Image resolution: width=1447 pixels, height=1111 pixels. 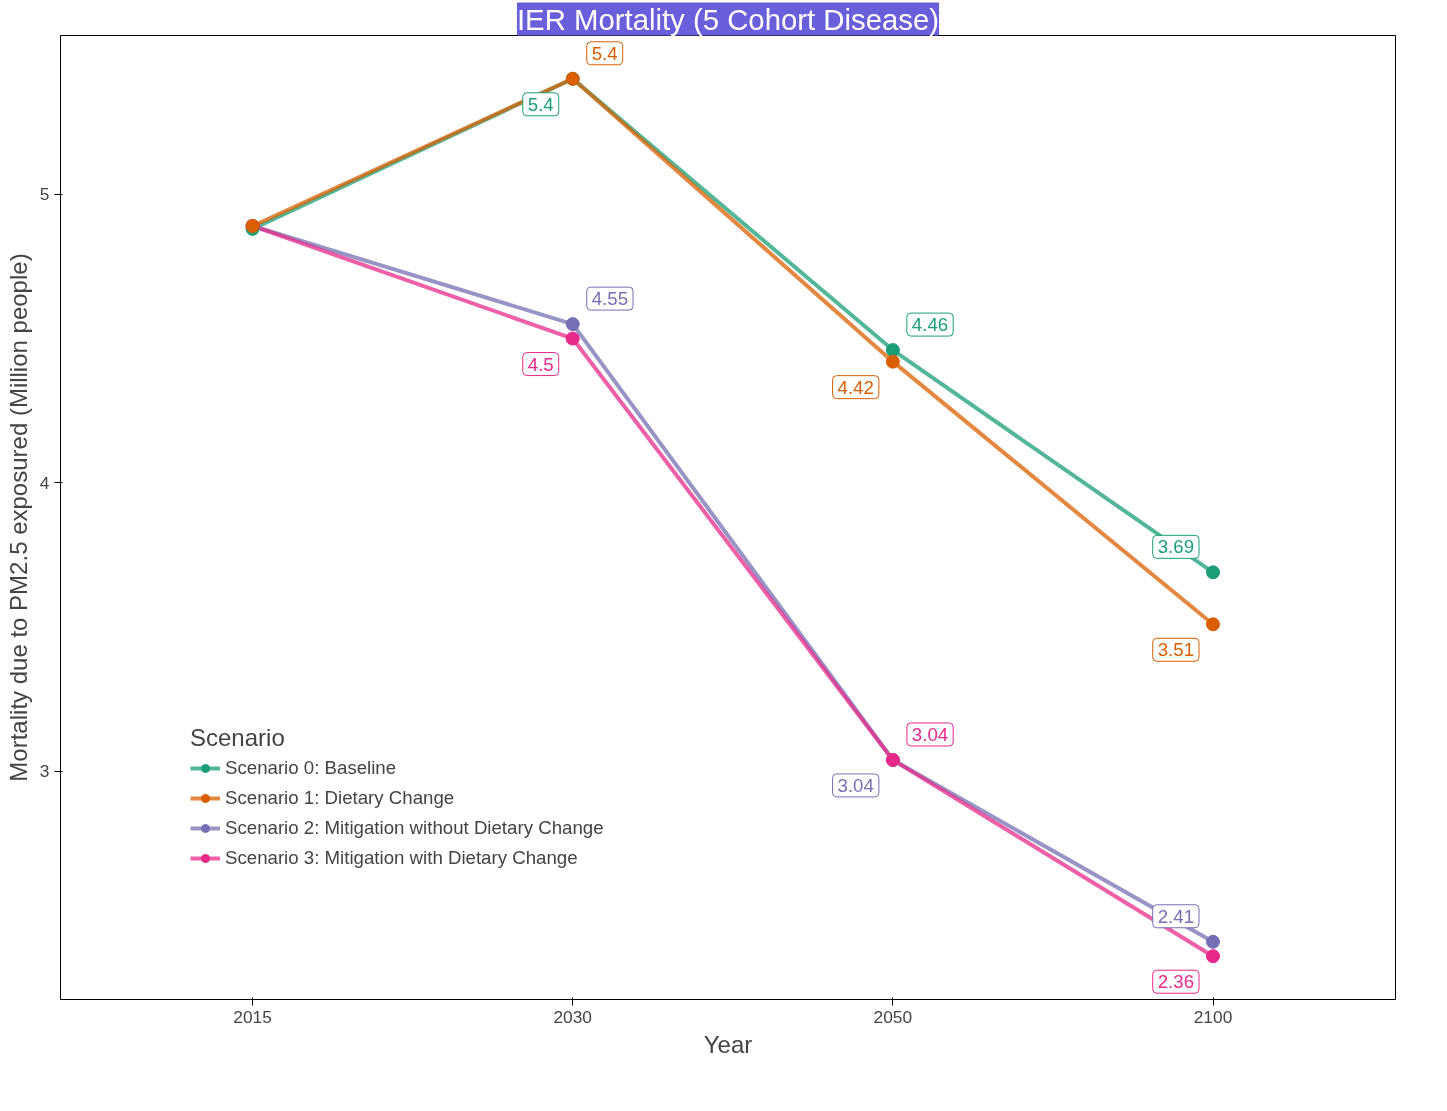 I want to click on data-label: 3.51, so click(x=1176, y=650).